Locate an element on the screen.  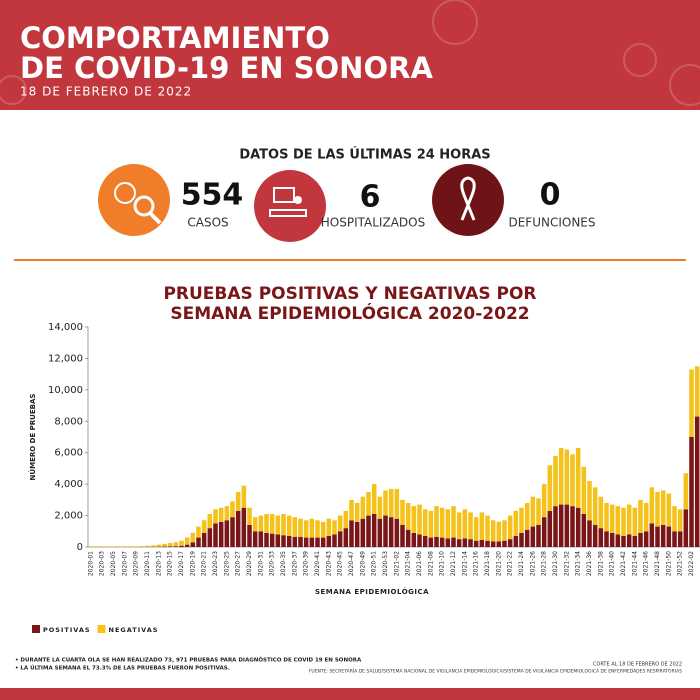
x-tick-label: 2020-19 is located at coordinates (192, 563).